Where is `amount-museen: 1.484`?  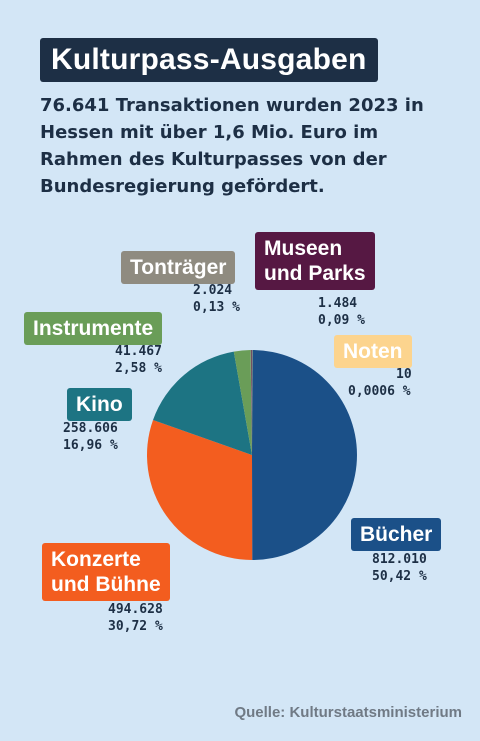 amount-museen: 1.484 is located at coordinates (338, 303).